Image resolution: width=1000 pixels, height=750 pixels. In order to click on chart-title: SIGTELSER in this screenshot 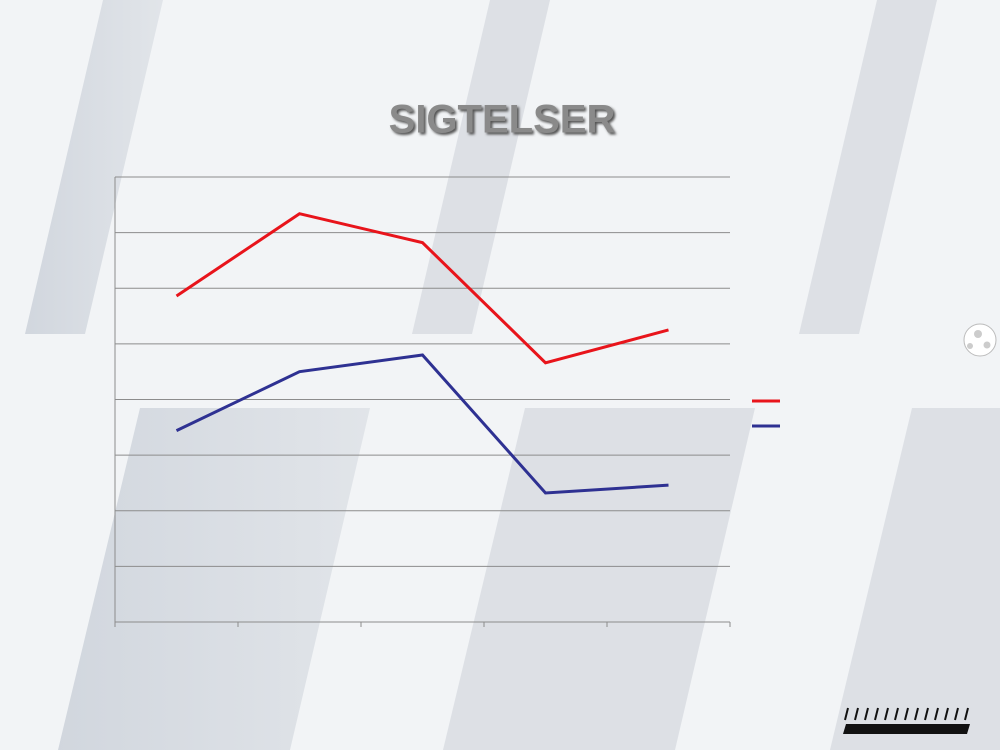, I will do `click(502, 120)`.